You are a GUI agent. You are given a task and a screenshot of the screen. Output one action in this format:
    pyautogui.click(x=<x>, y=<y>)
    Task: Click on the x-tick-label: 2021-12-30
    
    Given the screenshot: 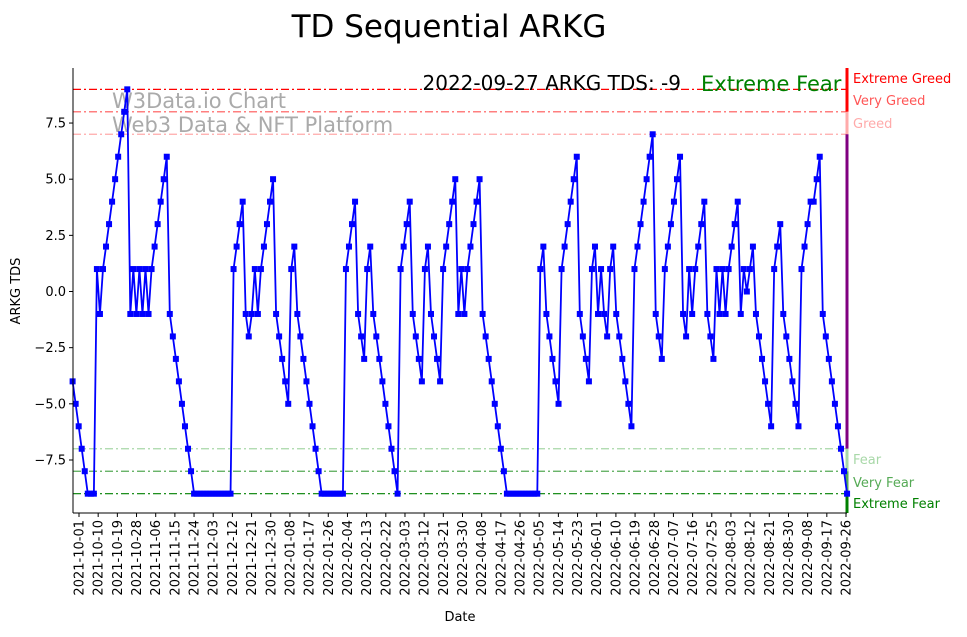 What is the action you would take?
    pyautogui.click(x=271, y=558)
    